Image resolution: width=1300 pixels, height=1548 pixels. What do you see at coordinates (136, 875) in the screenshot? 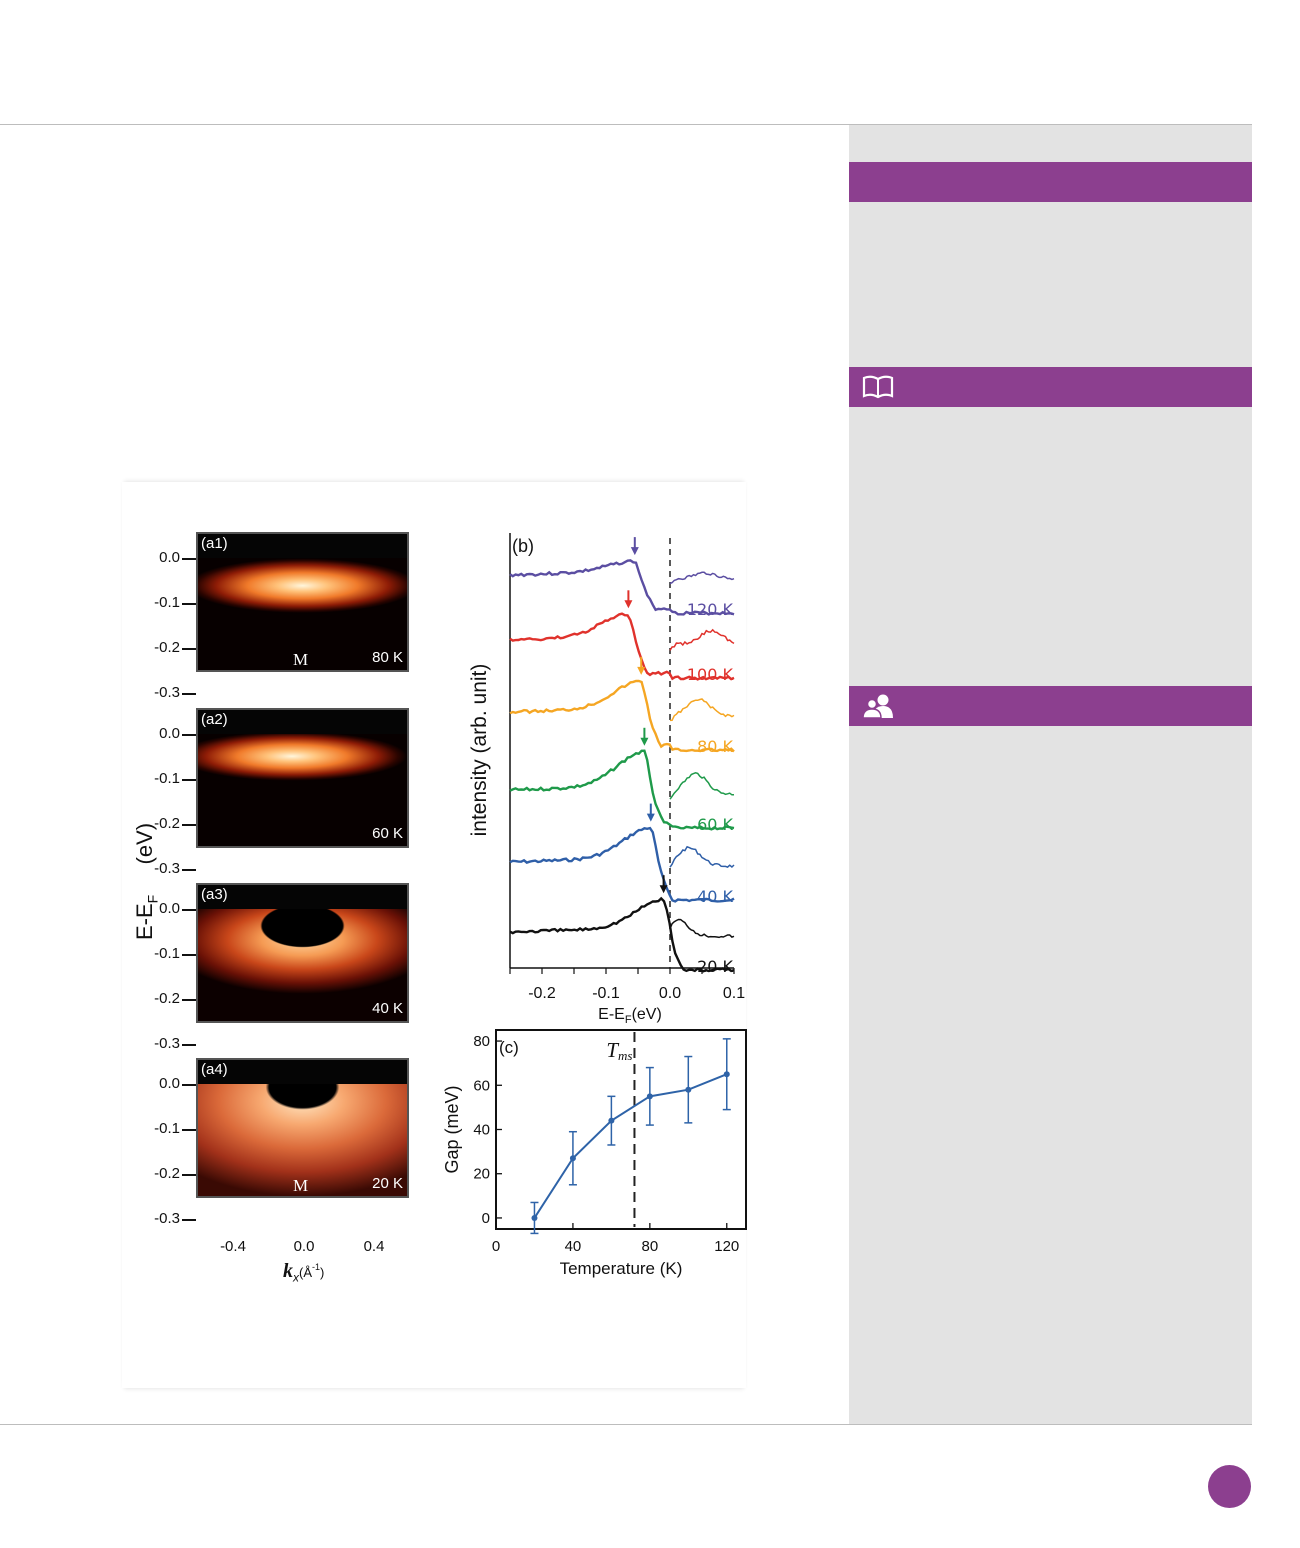
I see `a-ylabel: E-EF (eV)` at bounding box center [136, 875].